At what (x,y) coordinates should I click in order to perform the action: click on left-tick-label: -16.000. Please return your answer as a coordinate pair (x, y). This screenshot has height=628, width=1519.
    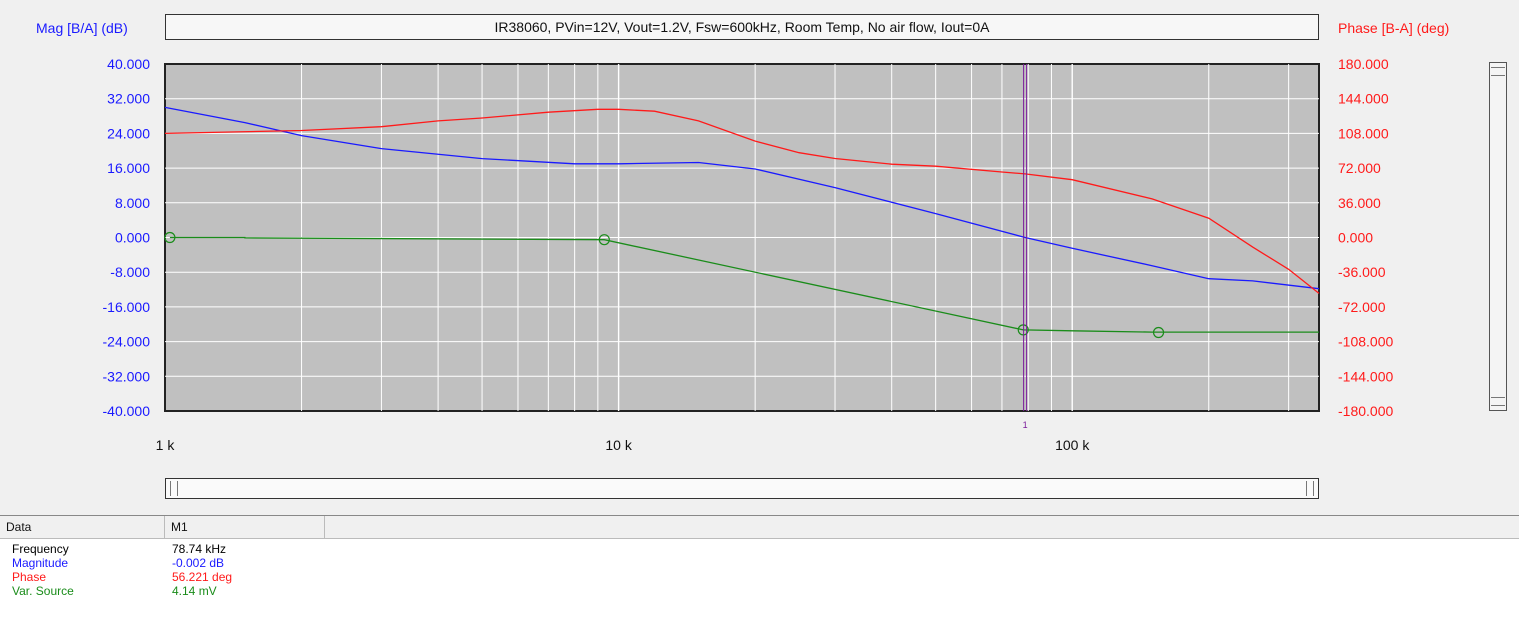
    Looking at the image, I should click on (127, 307).